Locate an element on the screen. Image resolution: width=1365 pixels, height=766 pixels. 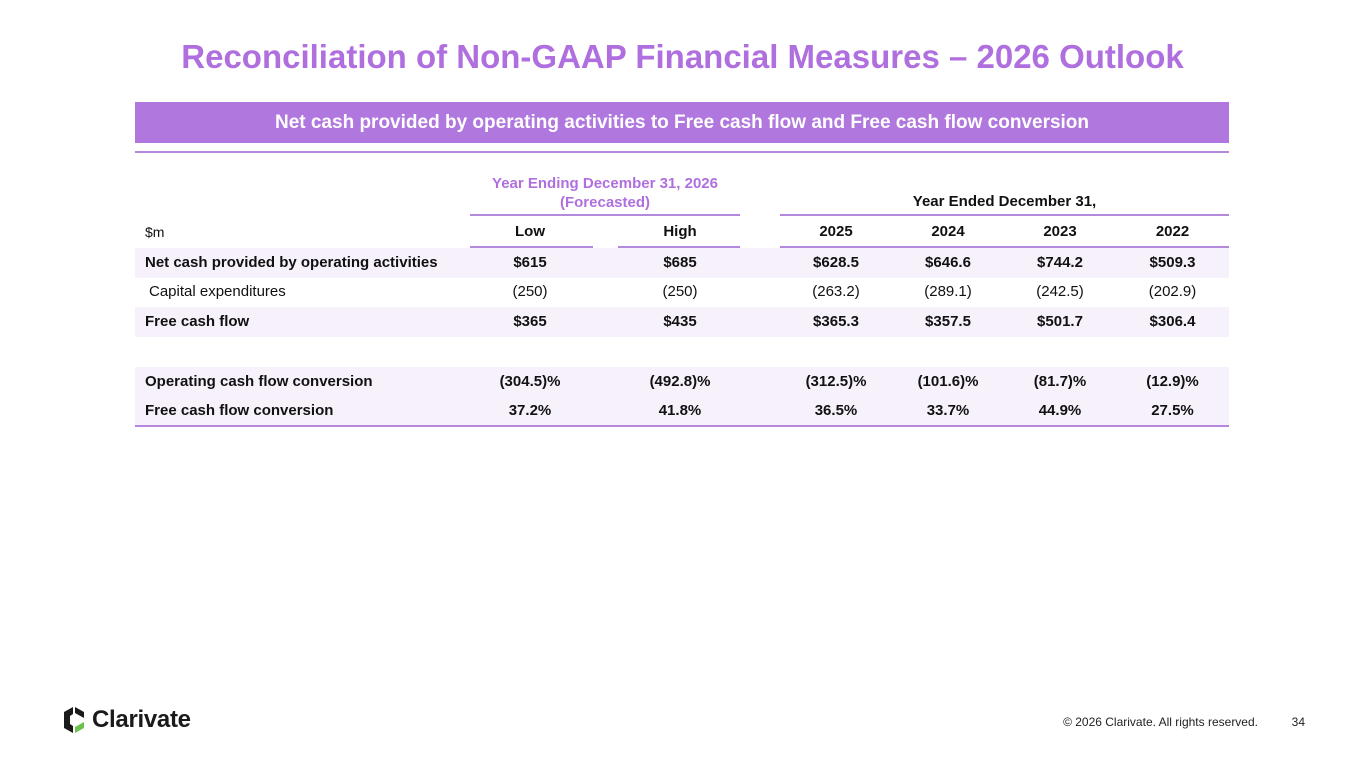
cell-value: (81.7)% is located at coordinates (1060, 381).